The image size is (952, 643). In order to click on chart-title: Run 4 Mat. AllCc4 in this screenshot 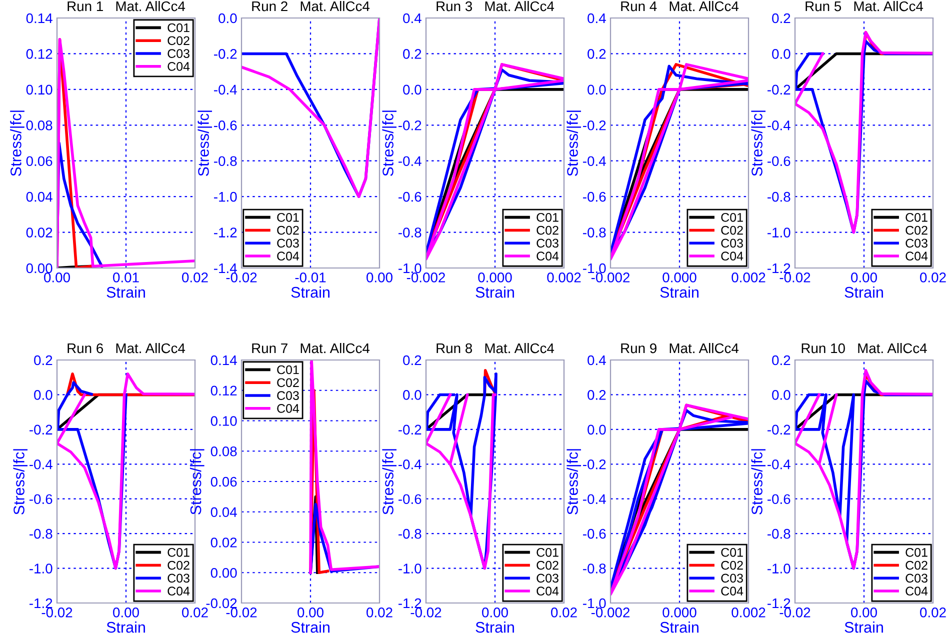, I will do `click(680, 6)`.